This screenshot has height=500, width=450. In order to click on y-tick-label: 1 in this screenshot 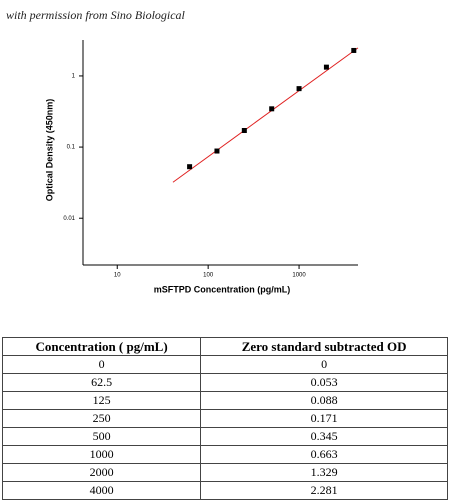, I will do `click(74, 77)`.